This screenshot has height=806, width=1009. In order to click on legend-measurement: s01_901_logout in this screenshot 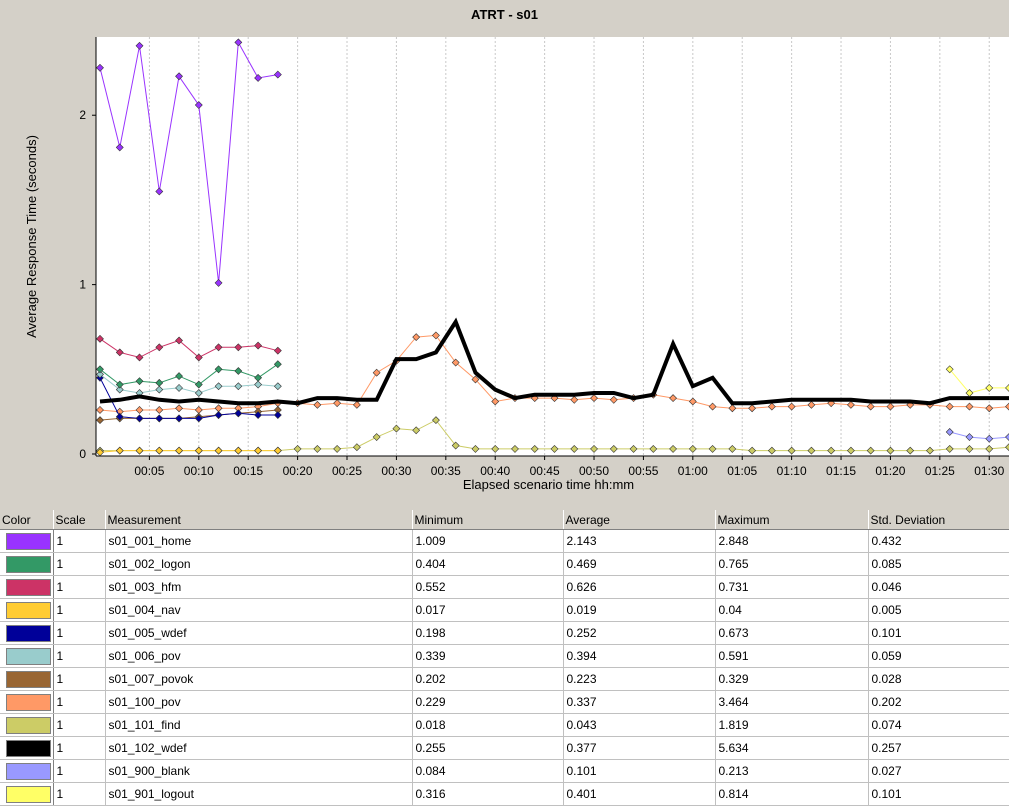, I will do `click(258, 794)`.